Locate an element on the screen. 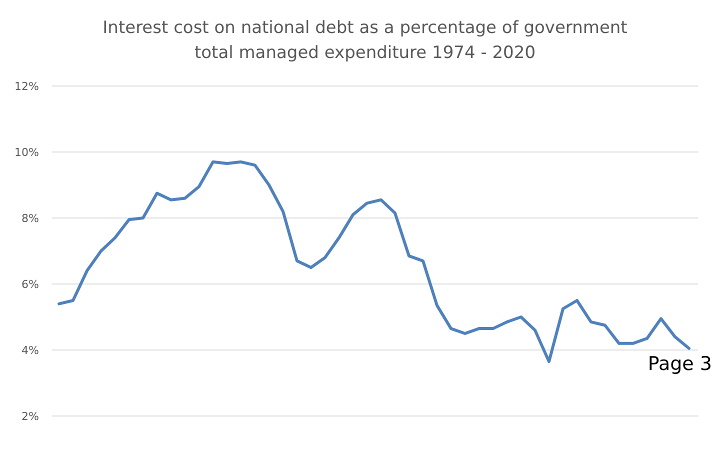  y-tick-label: 12% is located at coordinates (26, 86).